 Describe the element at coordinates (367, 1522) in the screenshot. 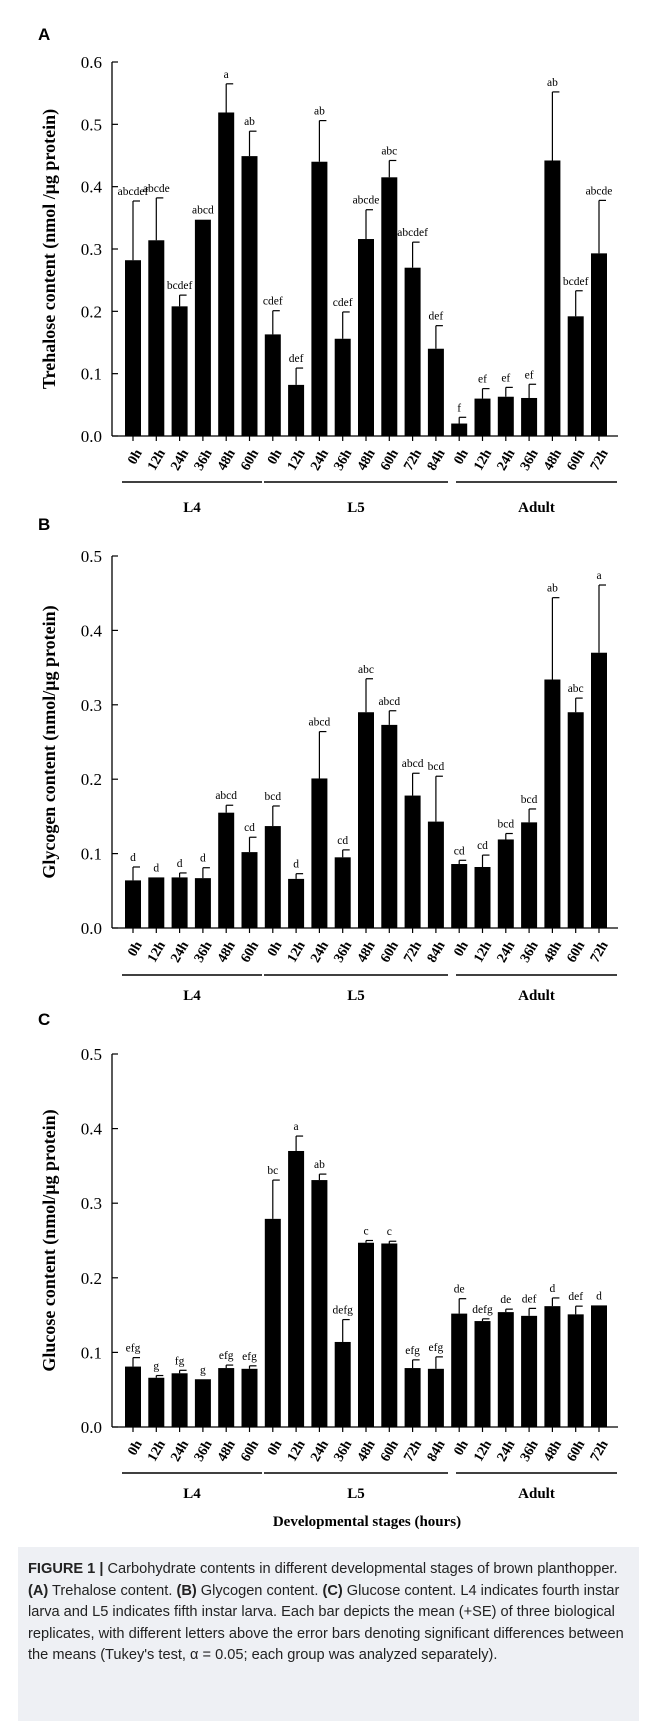

I see `x-axis-label: Developmental stages (hours)` at that location.